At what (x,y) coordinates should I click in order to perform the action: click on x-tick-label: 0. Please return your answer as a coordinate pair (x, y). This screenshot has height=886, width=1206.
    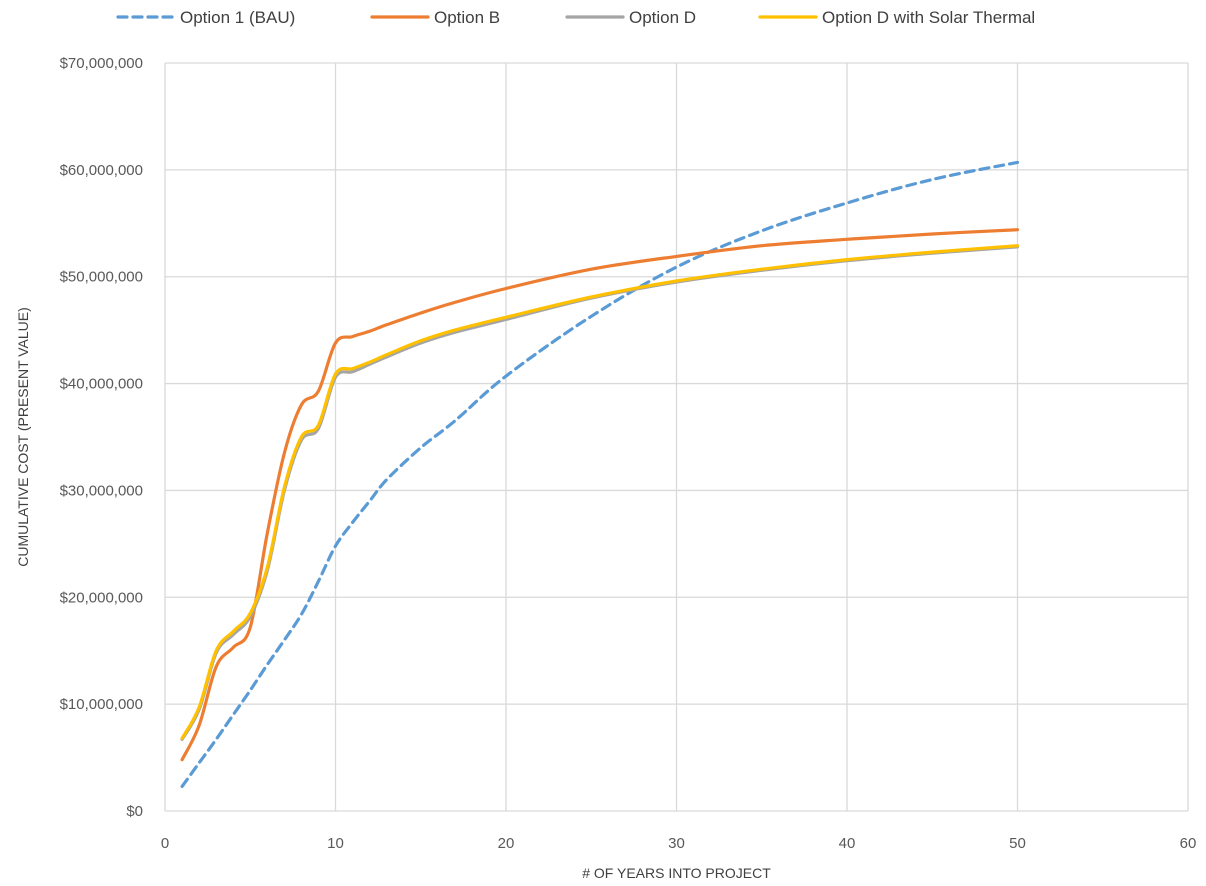
    Looking at the image, I should click on (165, 843).